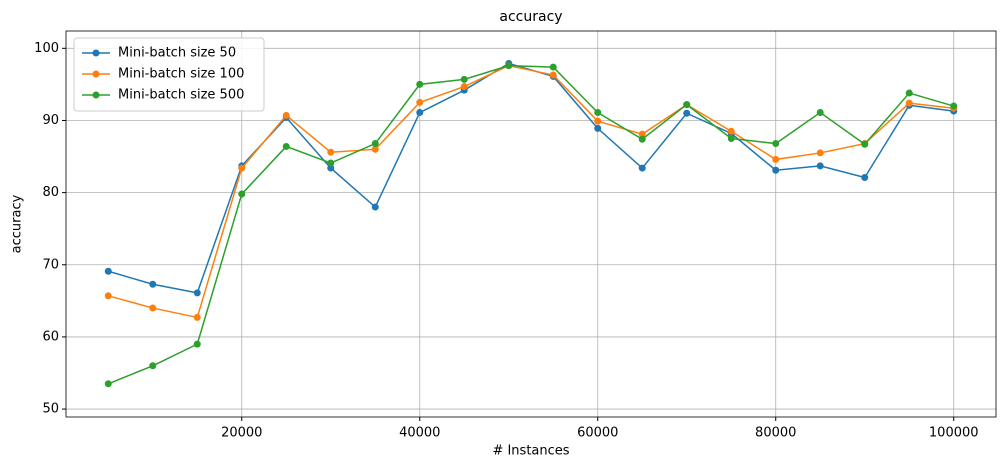 This screenshot has height=469, width=1006. What do you see at coordinates (50, 120) in the screenshot?
I see `y-tick-label: 90` at bounding box center [50, 120].